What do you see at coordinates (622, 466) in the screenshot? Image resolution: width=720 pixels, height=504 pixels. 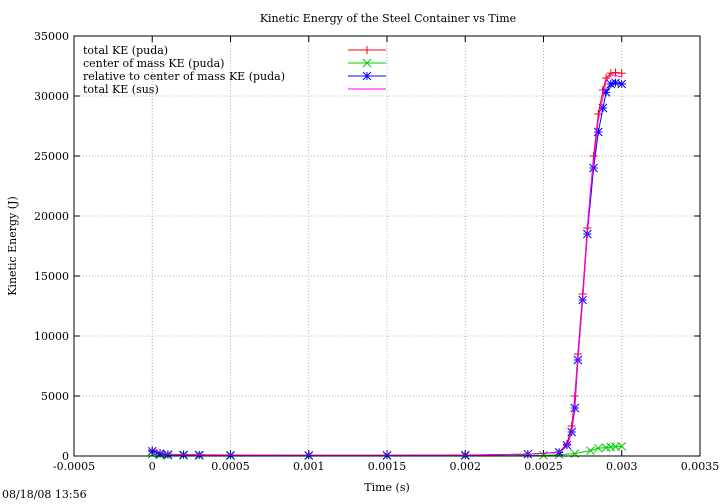 I see `x-tick-label: 0.003` at bounding box center [622, 466].